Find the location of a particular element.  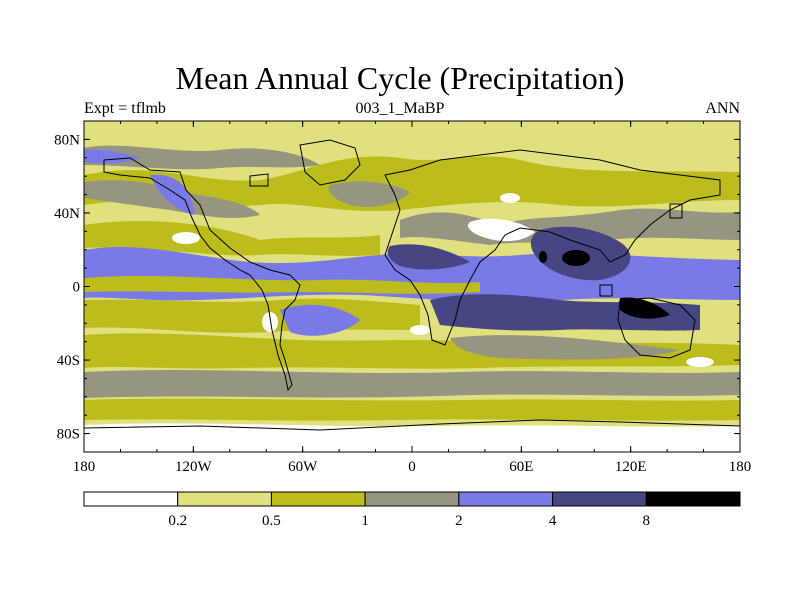

y-tick-label: 0 is located at coordinates (77, 288).